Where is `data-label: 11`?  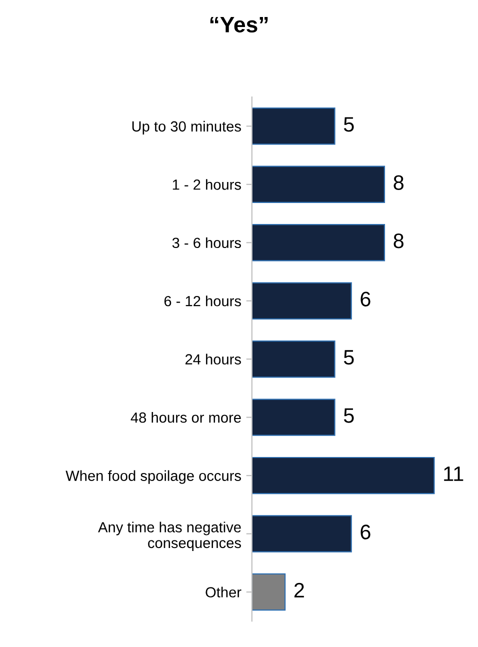
data-label: 11 is located at coordinates (454, 473).